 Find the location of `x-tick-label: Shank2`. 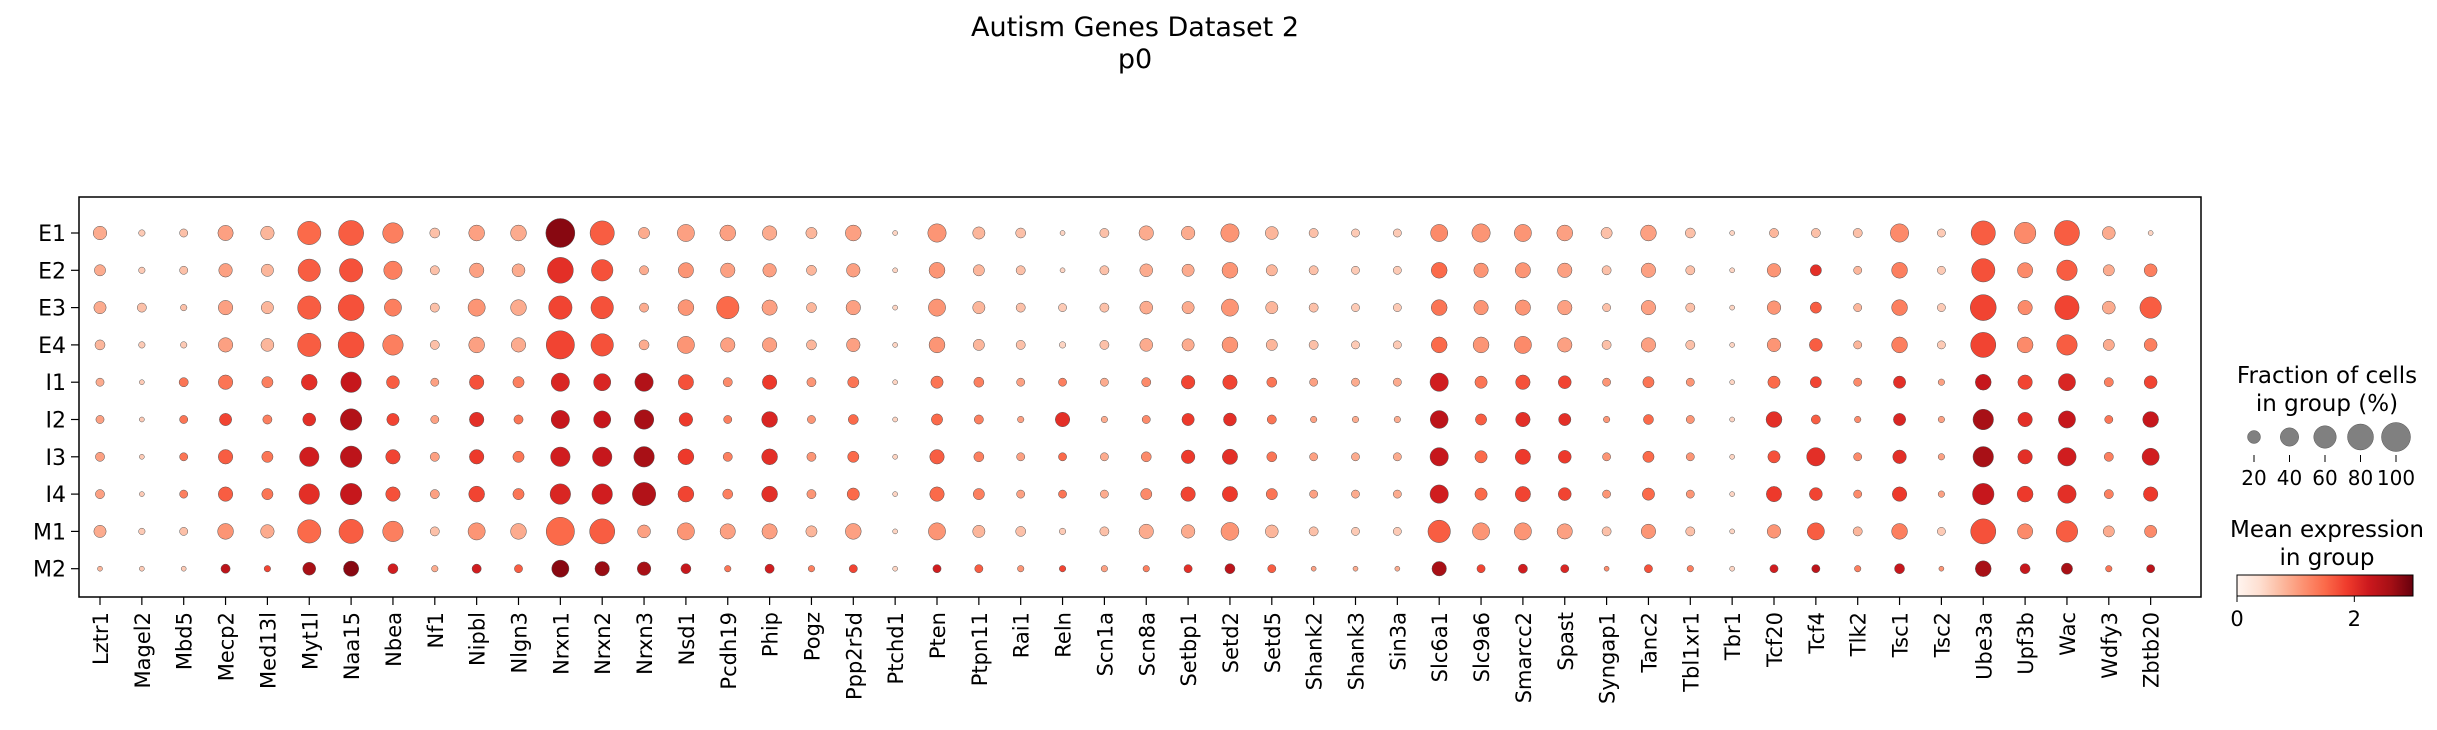

x-tick-label: Shank2 is located at coordinates (1315, 651).